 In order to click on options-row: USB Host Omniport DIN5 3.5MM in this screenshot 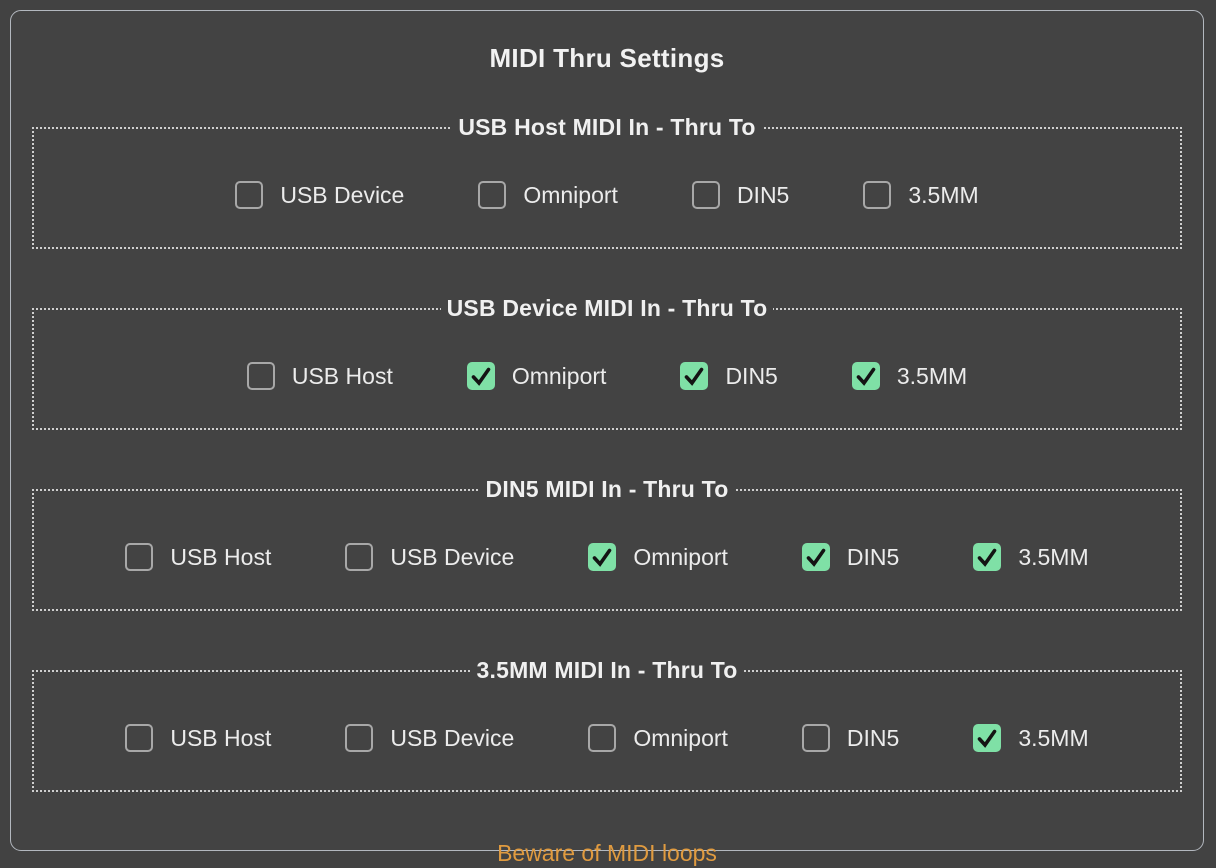, I will do `click(607, 376)`.